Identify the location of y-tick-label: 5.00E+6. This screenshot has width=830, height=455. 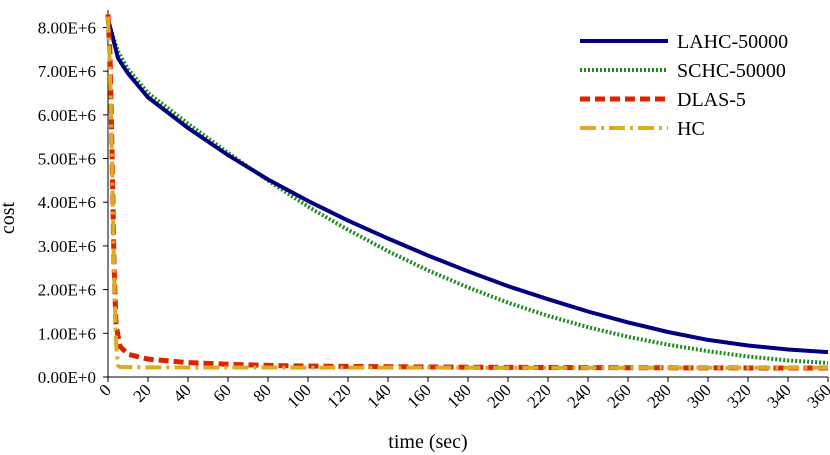
(67, 159).